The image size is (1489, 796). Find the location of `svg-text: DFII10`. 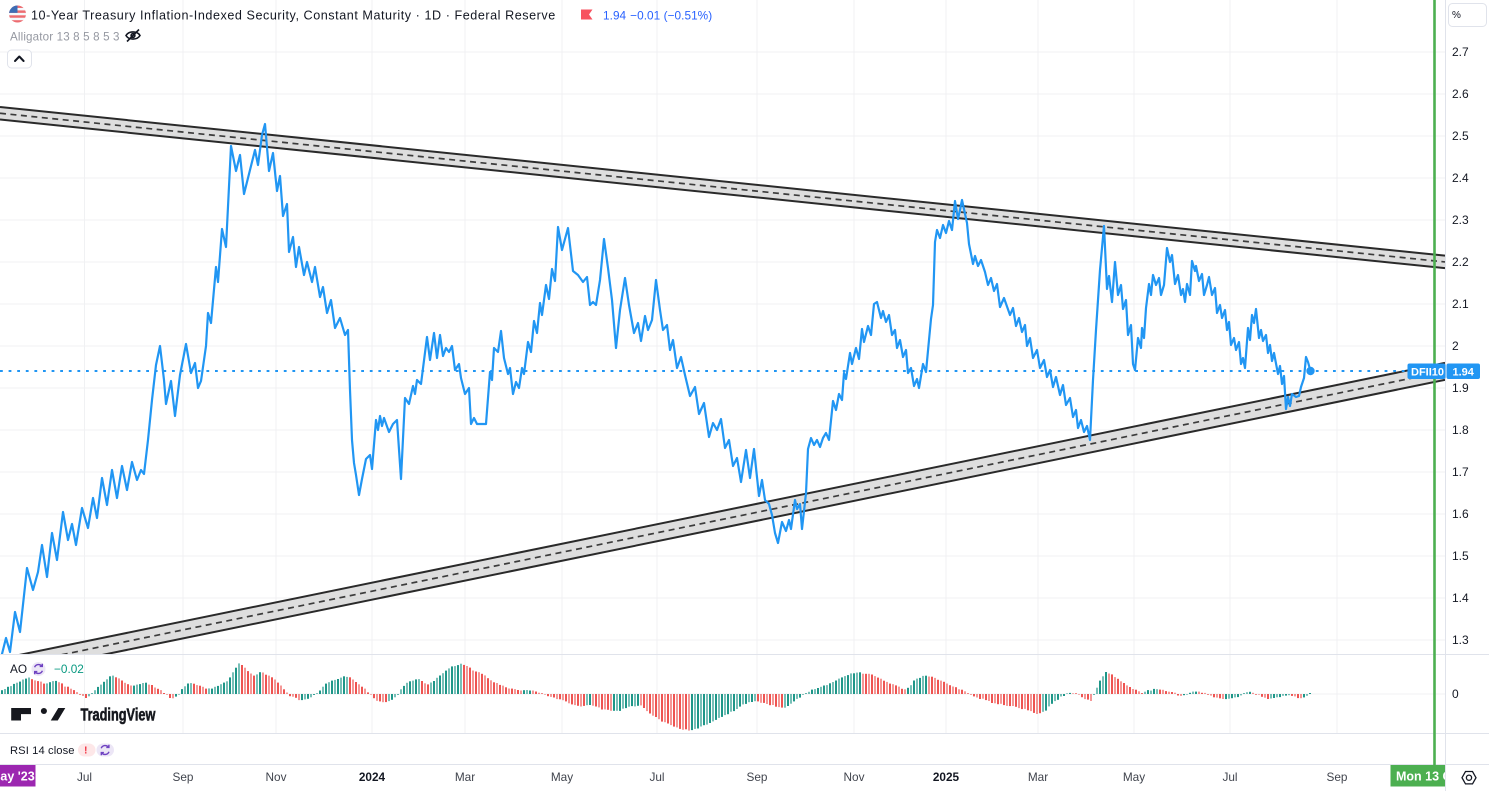

svg-text: DFII10 is located at coordinates (1427, 373).